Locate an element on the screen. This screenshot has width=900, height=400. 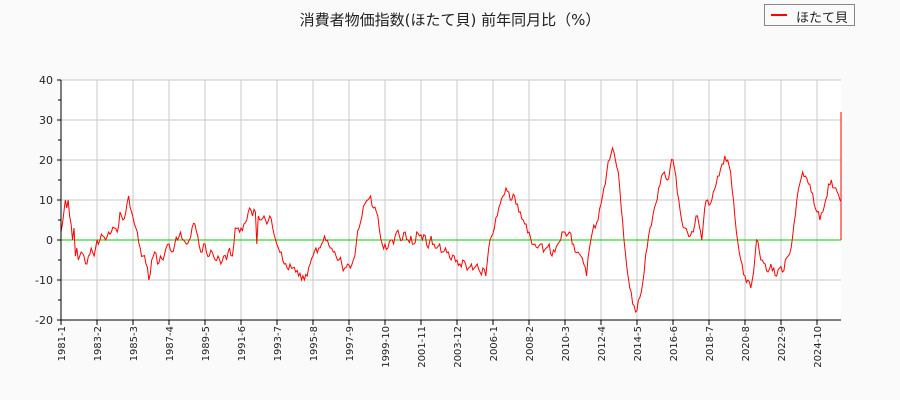
y-tick-label: 20 is located at coordinates (46, 160).